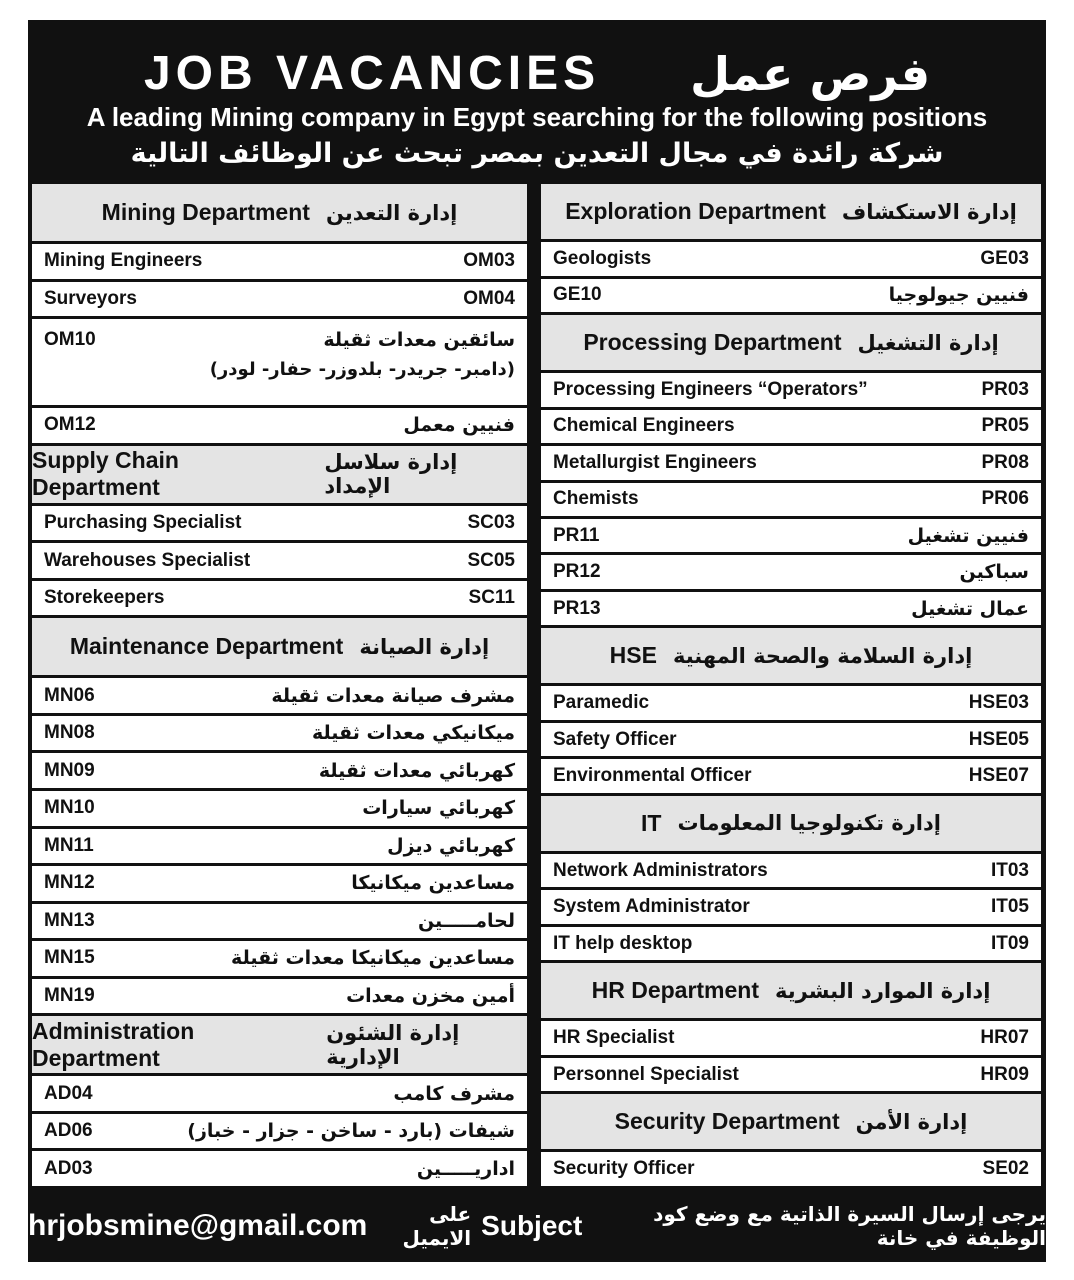  Describe the element at coordinates (279, 598) in the screenshot. I see `job-row: Storekeepers SC11` at that location.